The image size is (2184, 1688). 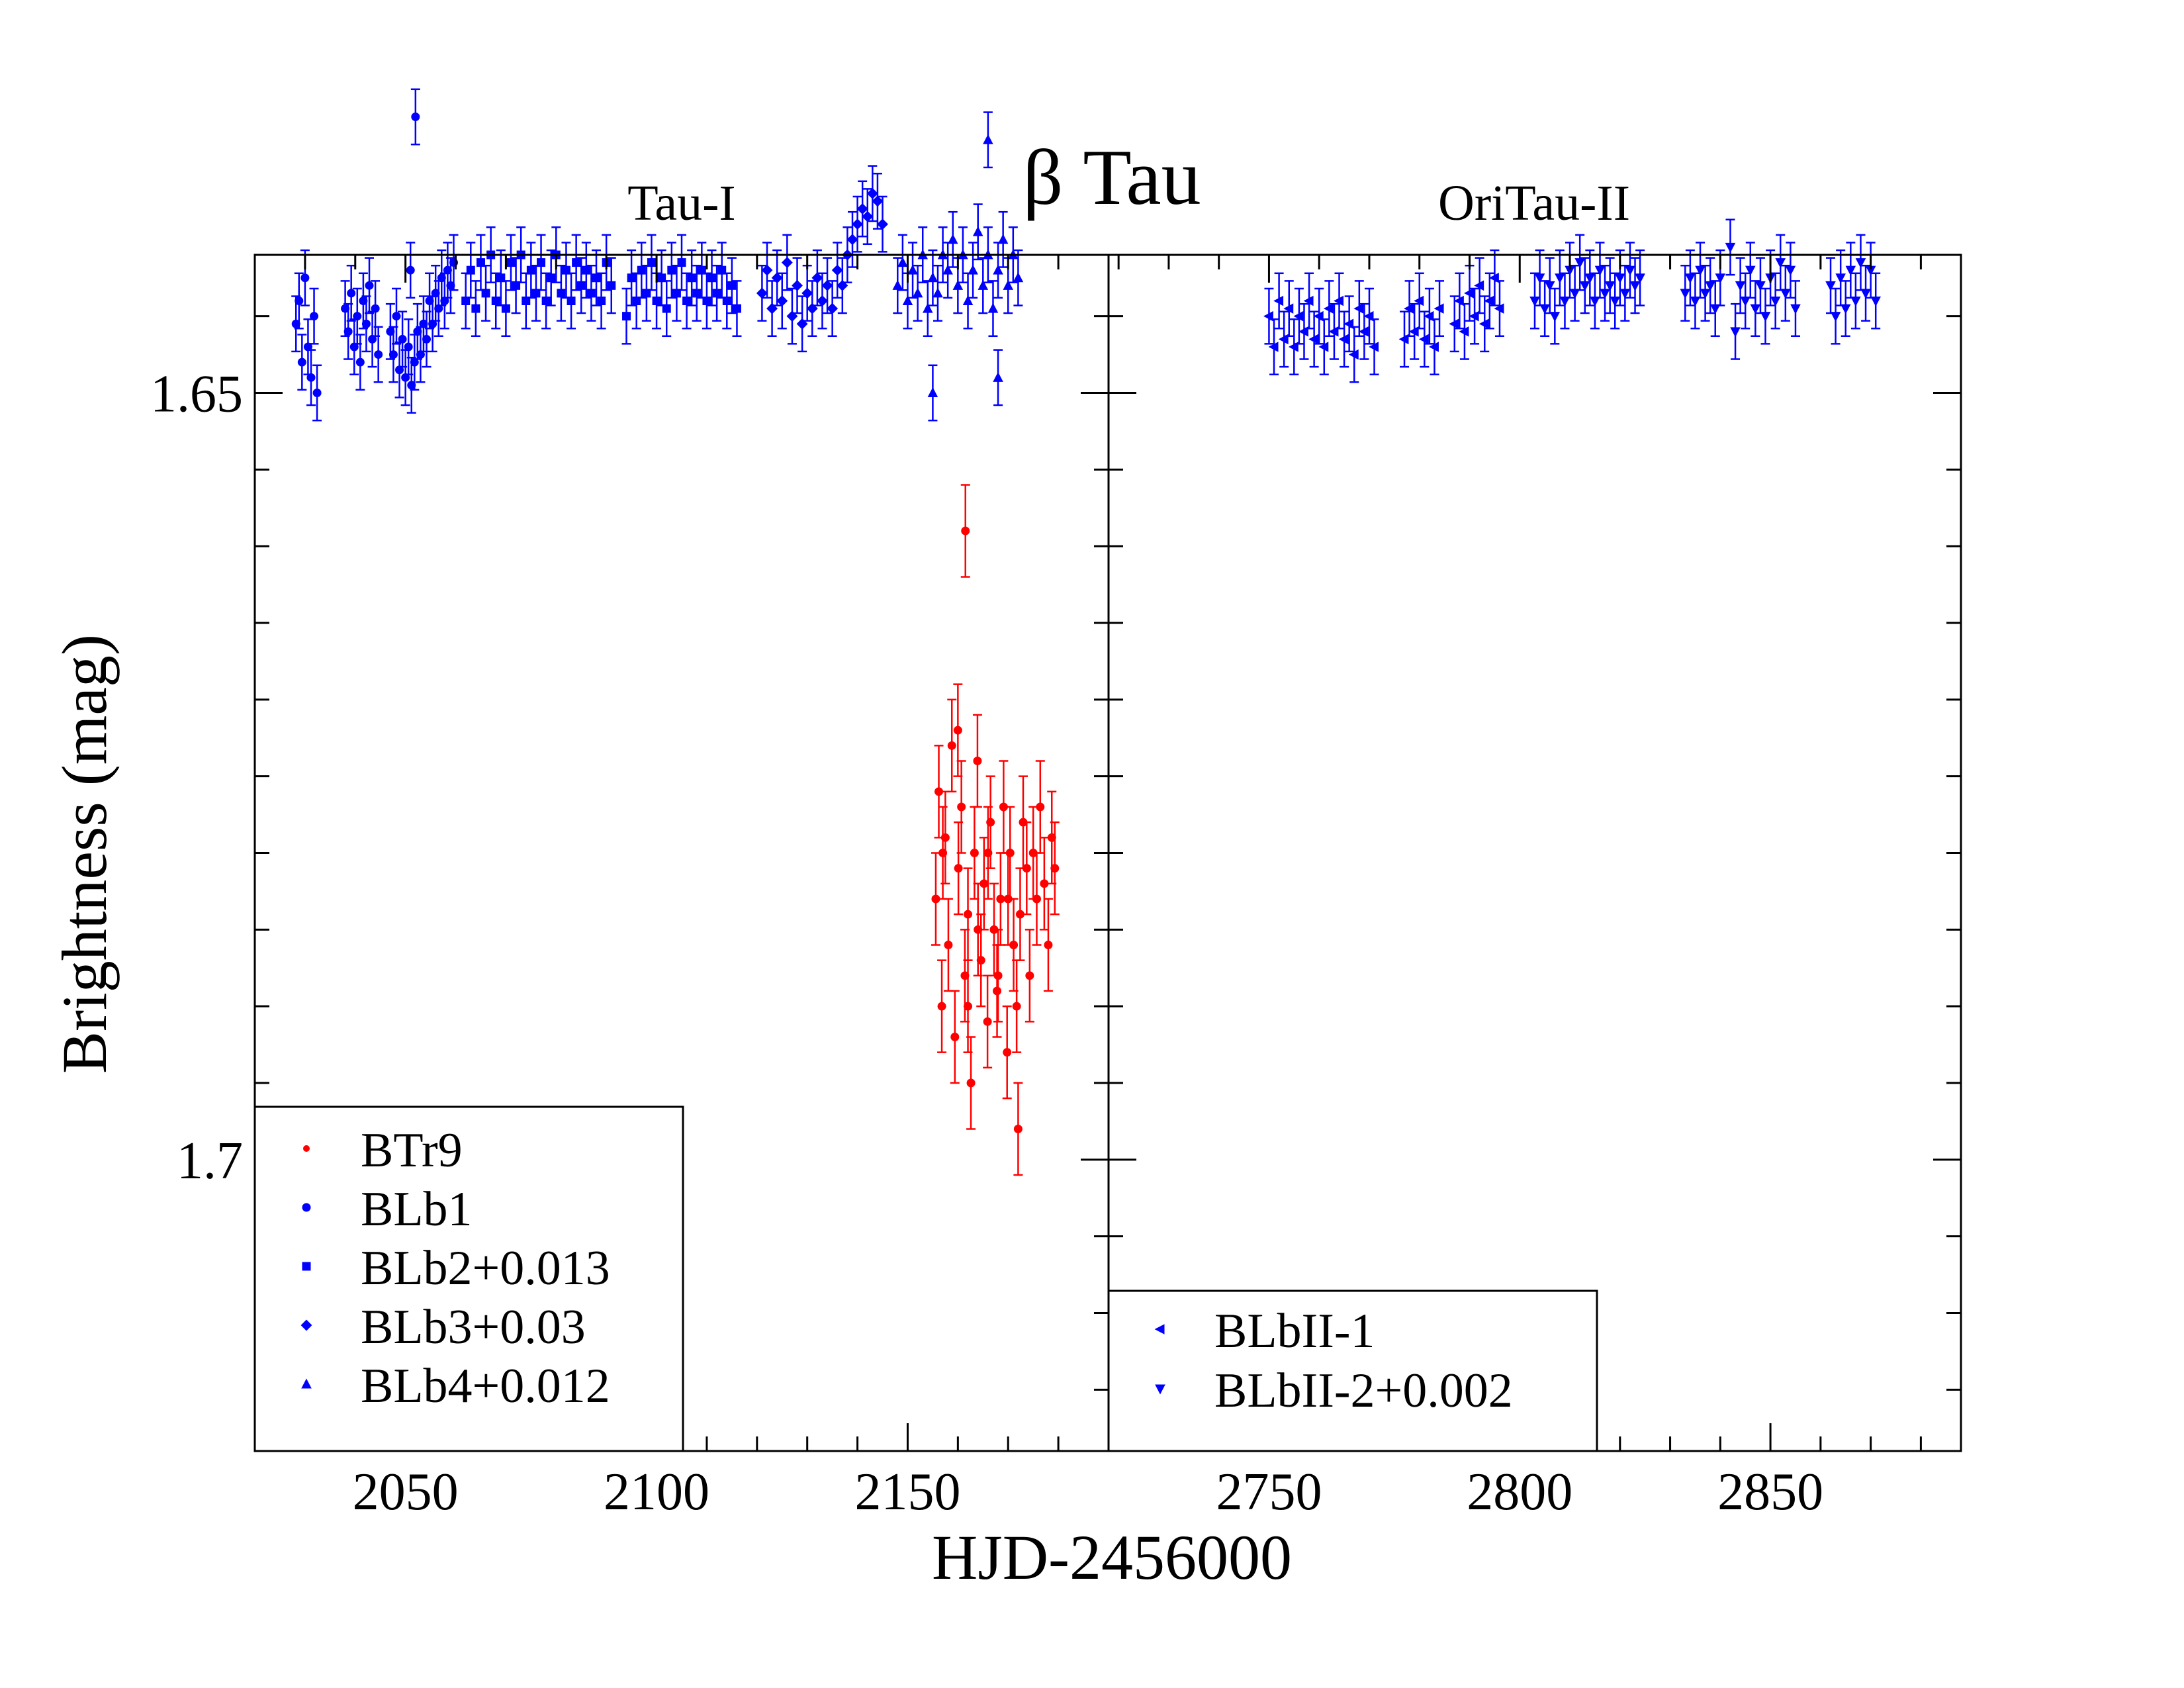 What do you see at coordinates (1534, 203) in the screenshot?
I see `panel-title-right: OriTau-II` at bounding box center [1534, 203].